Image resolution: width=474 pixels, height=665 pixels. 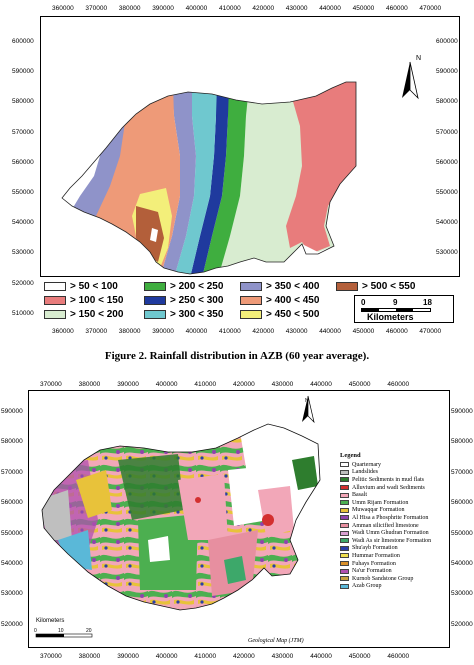 I want to click on rainfall-legend-item: > 400 < 450, so click(x=279, y=300).